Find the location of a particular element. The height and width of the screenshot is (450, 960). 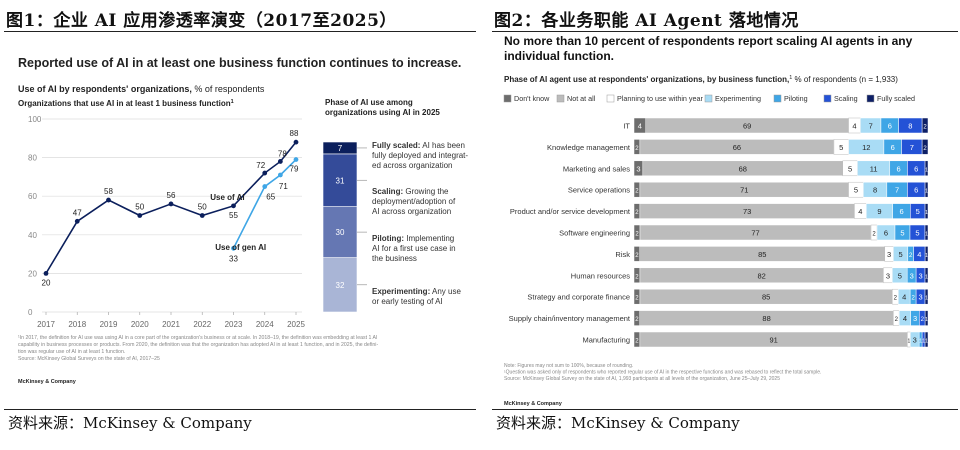

use-of-ai-value-label: 58 is located at coordinates (108, 191).